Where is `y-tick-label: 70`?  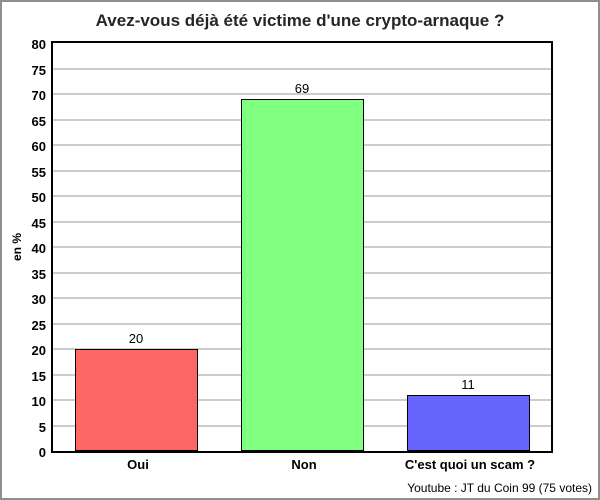
y-tick-label: 70 is located at coordinates (38, 95).